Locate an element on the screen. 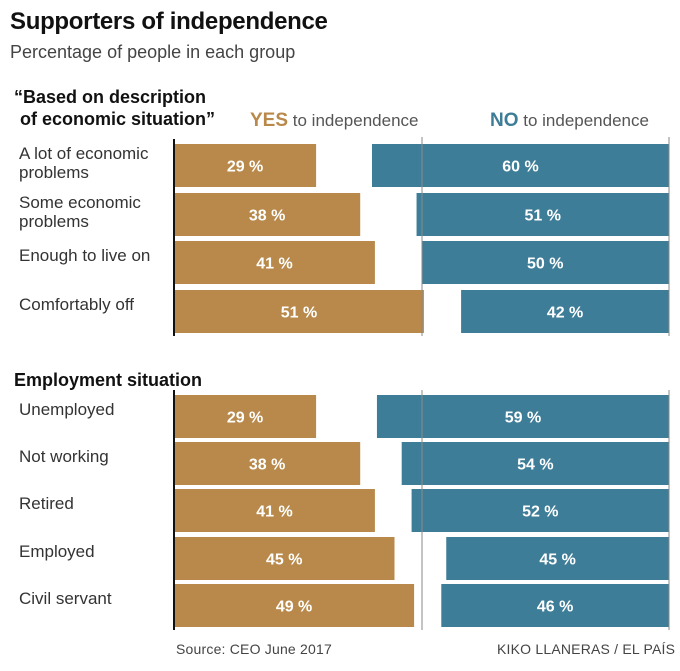 The height and width of the screenshot is (671, 680). economic-title-line: “Based on description is located at coordinates (110, 97).